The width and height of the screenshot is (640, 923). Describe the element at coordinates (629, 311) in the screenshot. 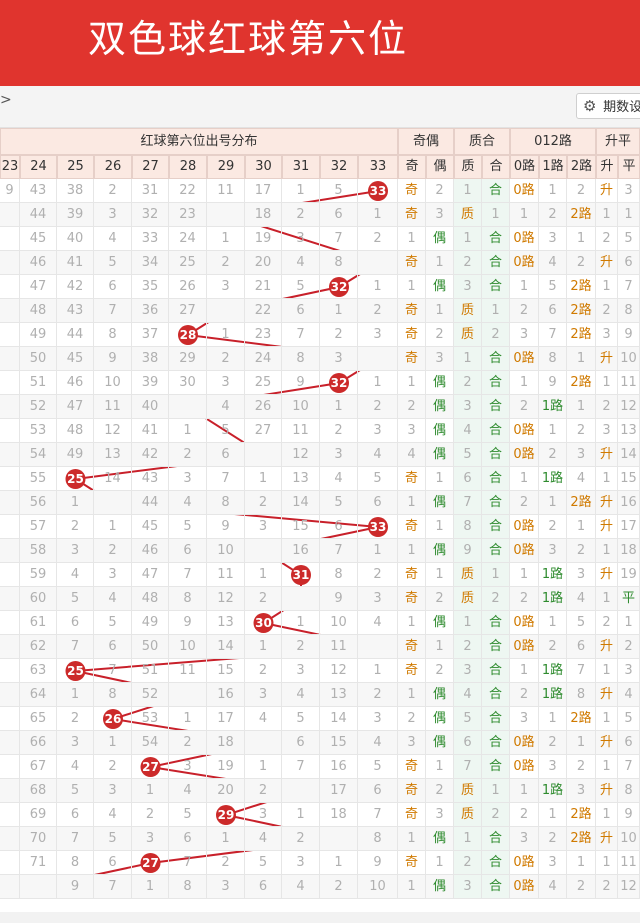

I see `attribute-cell: 8` at that location.